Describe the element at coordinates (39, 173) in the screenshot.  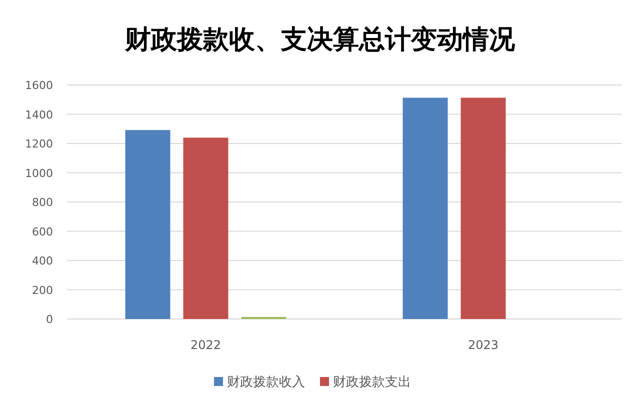
I see `y-tick-label: 1000` at that location.